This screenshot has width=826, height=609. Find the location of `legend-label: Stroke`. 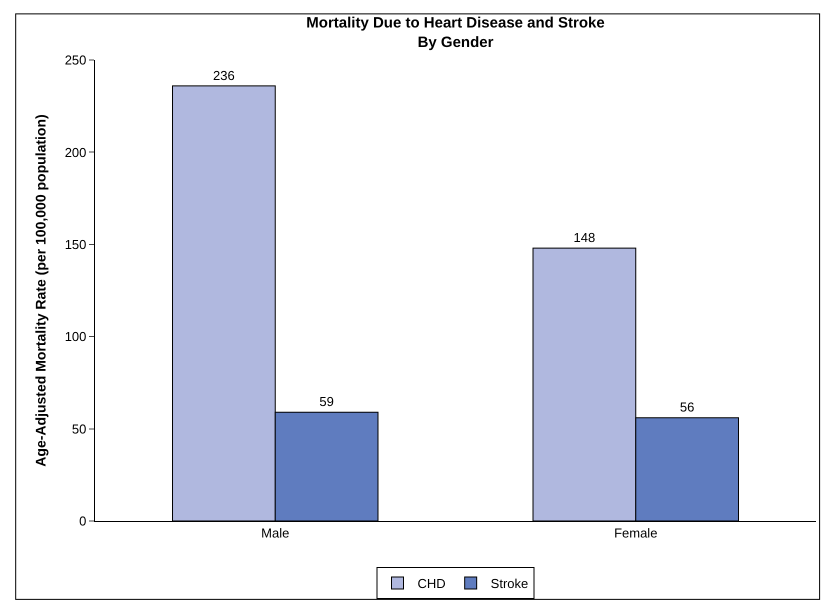

legend-label: Stroke is located at coordinates (509, 584).